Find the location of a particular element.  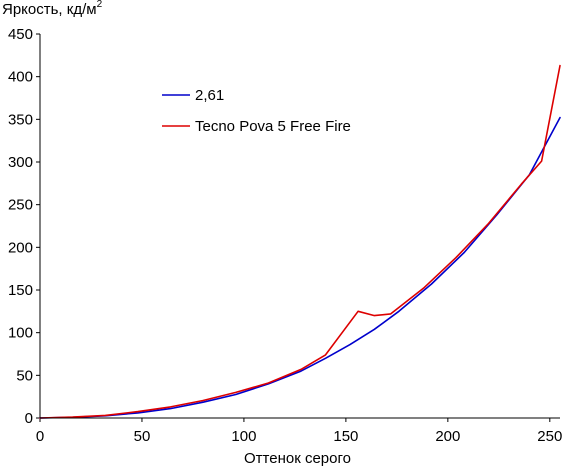

x-axis-label-text: Оттенок серого is located at coordinates (297, 458).